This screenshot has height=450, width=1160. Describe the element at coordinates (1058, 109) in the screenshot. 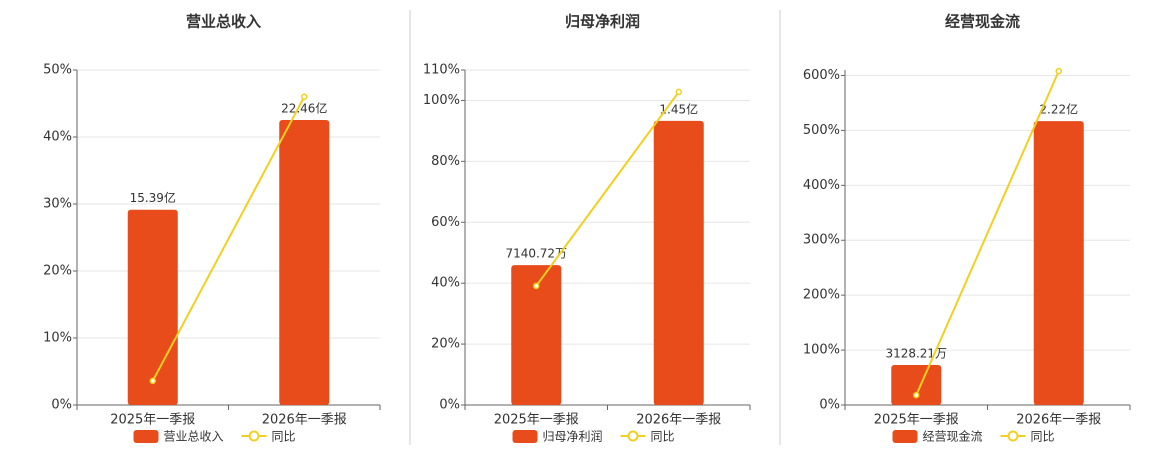

I see `value-label: 2.22亿` at that location.